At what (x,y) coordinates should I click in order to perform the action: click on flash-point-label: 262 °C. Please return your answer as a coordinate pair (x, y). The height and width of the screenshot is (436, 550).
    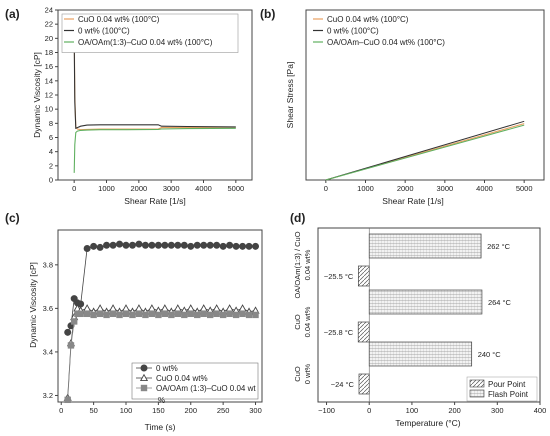
    Looking at the image, I should click on (499, 246).